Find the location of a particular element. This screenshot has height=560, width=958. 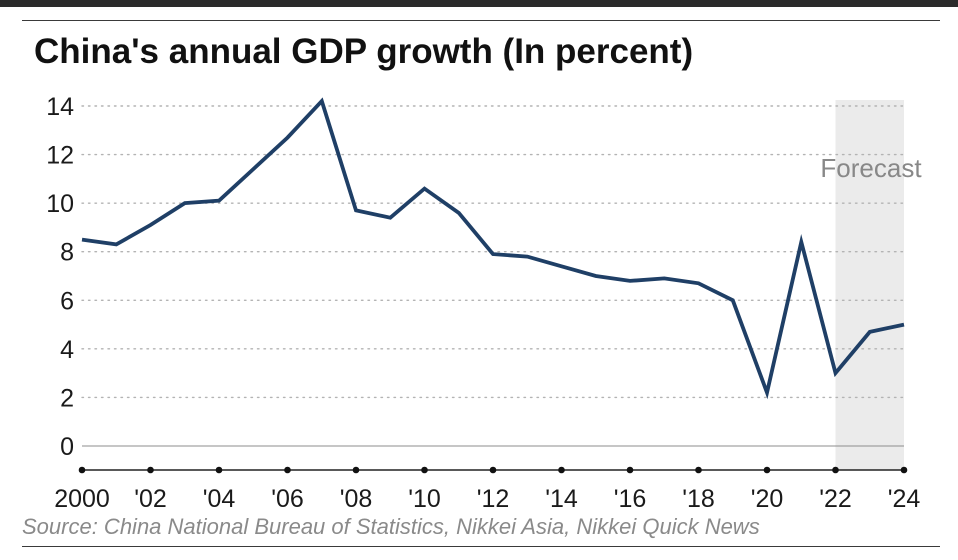

x-tick-2014 is located at coordinates (561, 470).